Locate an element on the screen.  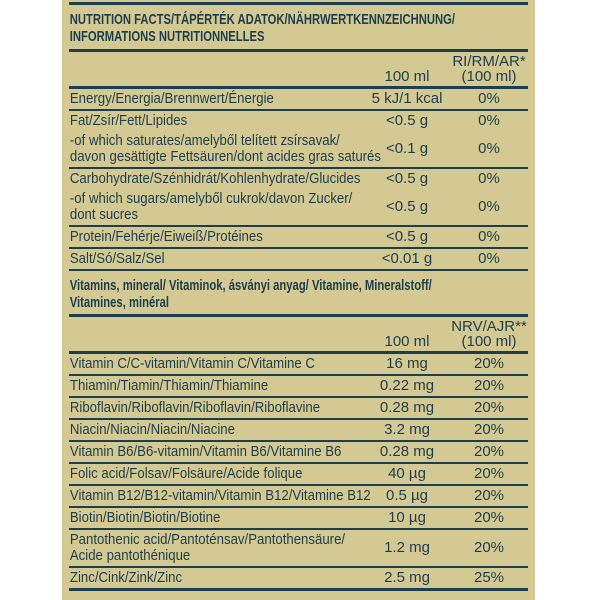
vitamins-heading-rule is located at coordinates (298, 315).